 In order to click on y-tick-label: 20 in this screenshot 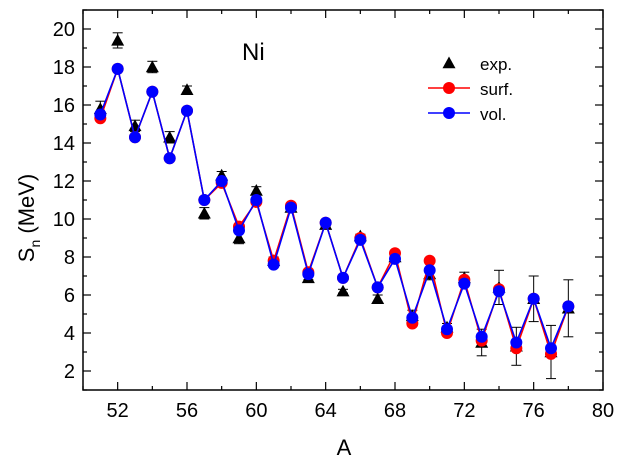, I will do `click(64, 30)`.